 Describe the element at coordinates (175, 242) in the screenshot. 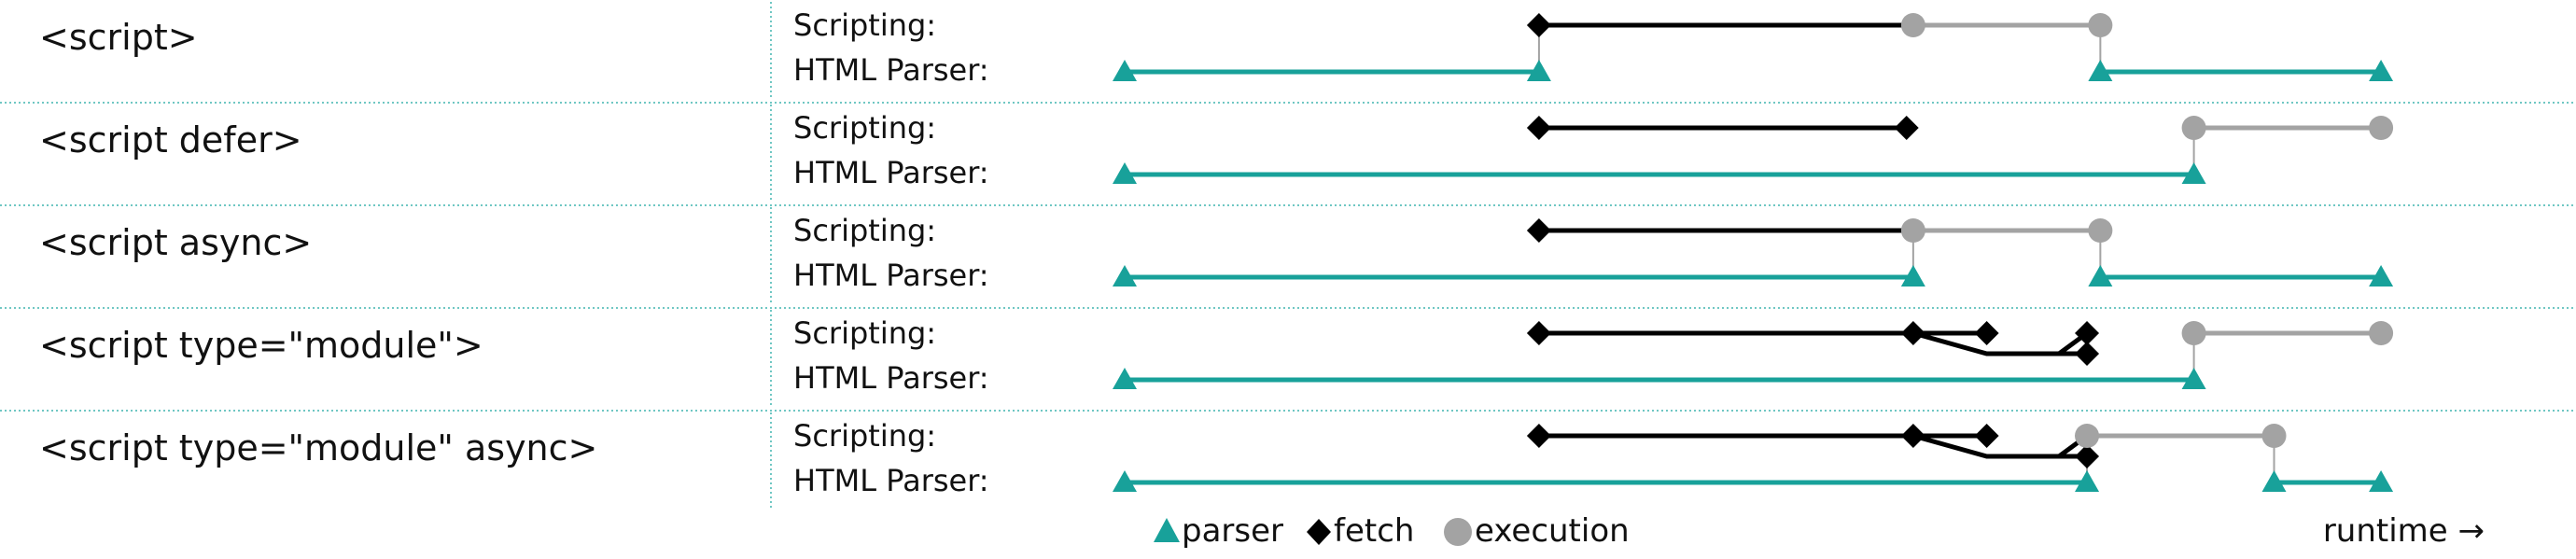

I see `row-title: <script async>` at that location.